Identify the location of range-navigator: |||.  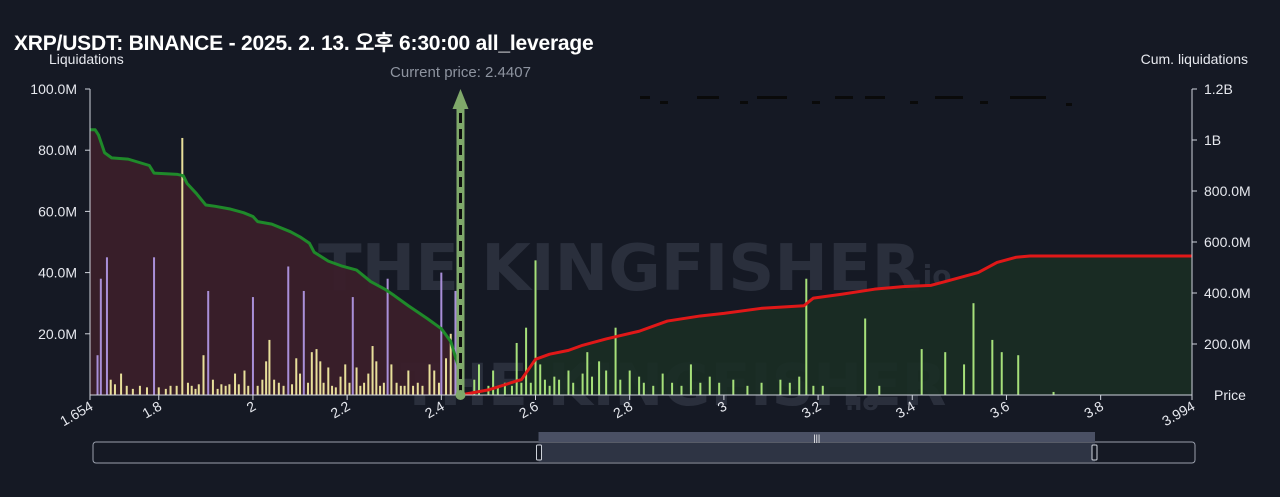
(644, 448).